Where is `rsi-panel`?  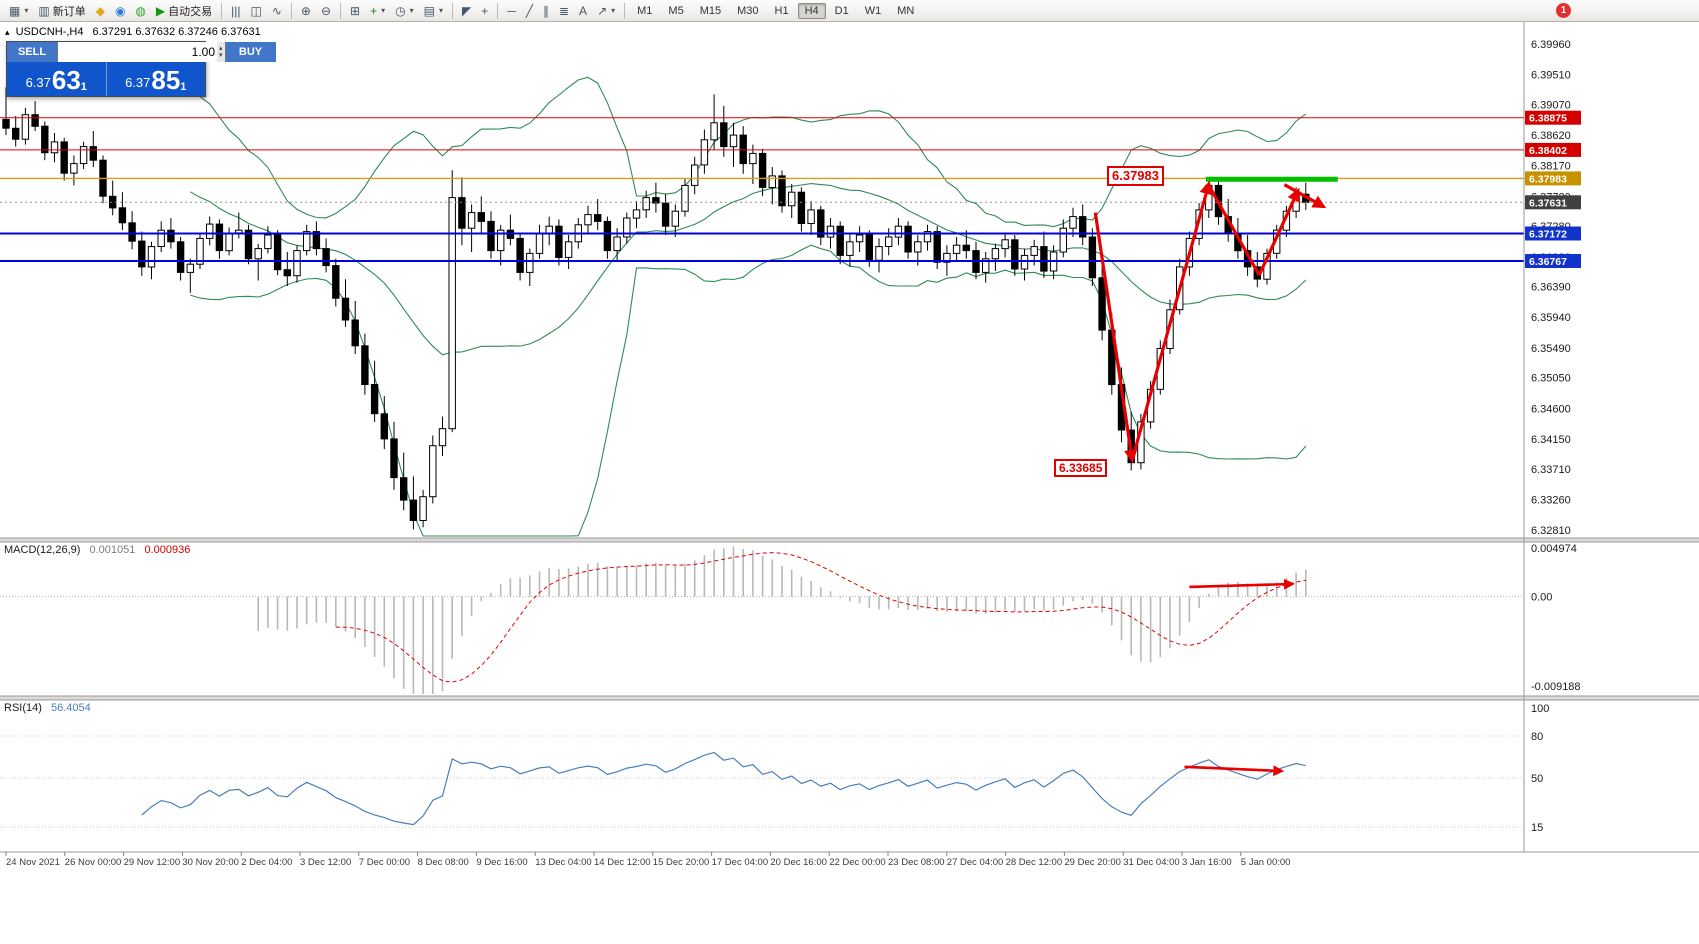 rsi-panel is located at coordinates (762, 781).